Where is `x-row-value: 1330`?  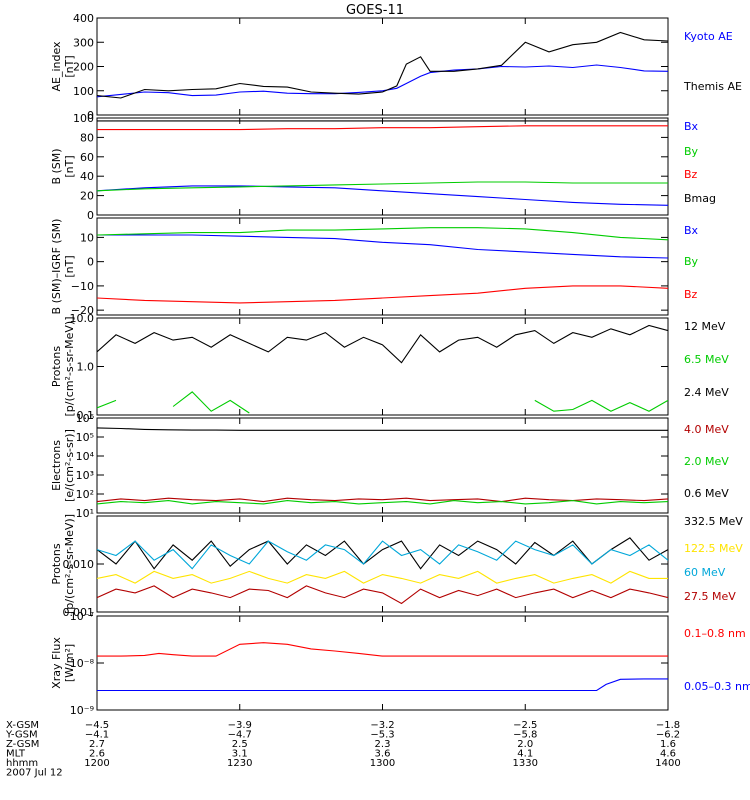 x-row-value: 1330 is located at coordinates (525, 763).